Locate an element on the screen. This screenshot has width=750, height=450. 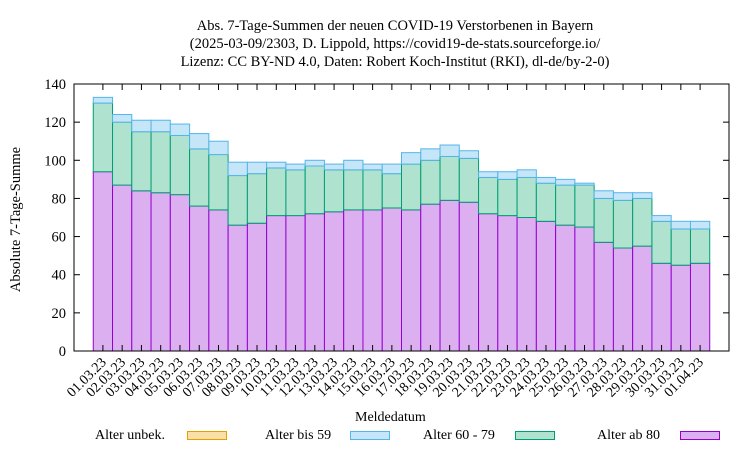
y-tick-label: 0 is located at coordinates (62, 352).